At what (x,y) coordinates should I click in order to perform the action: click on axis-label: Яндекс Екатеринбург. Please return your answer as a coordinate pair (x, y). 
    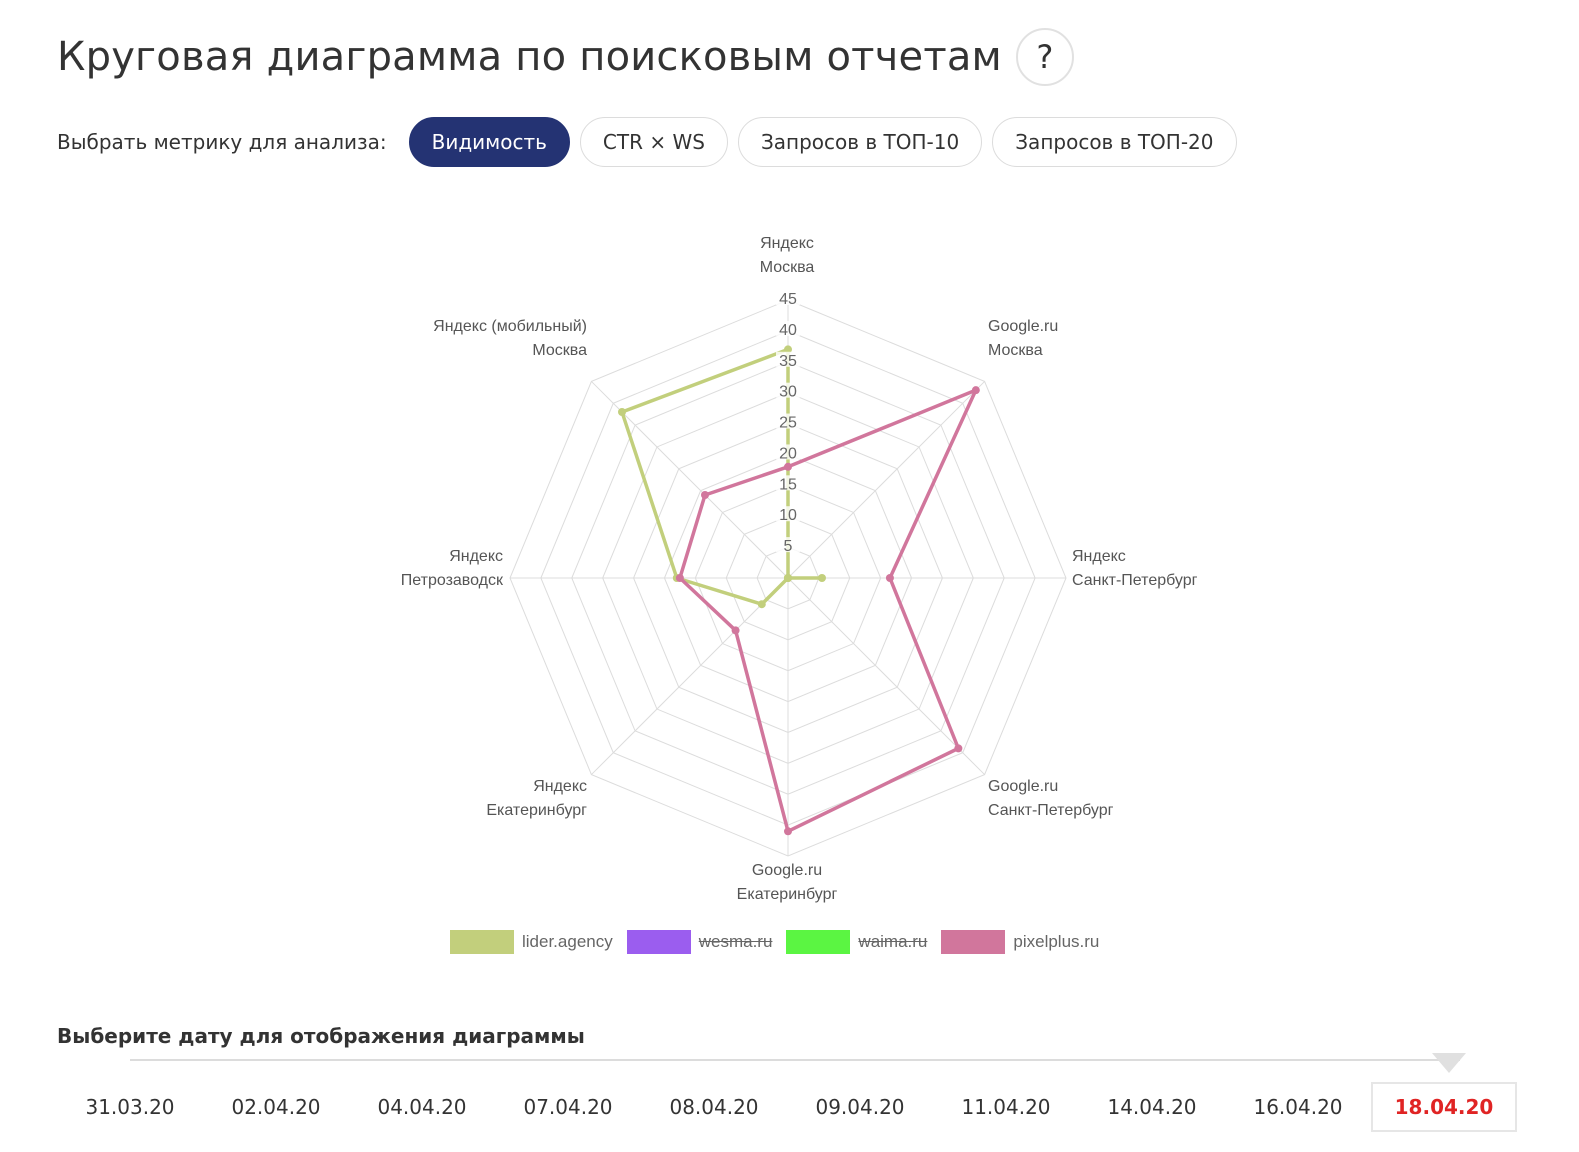
    Looking at the image, I should click on (536, 798).